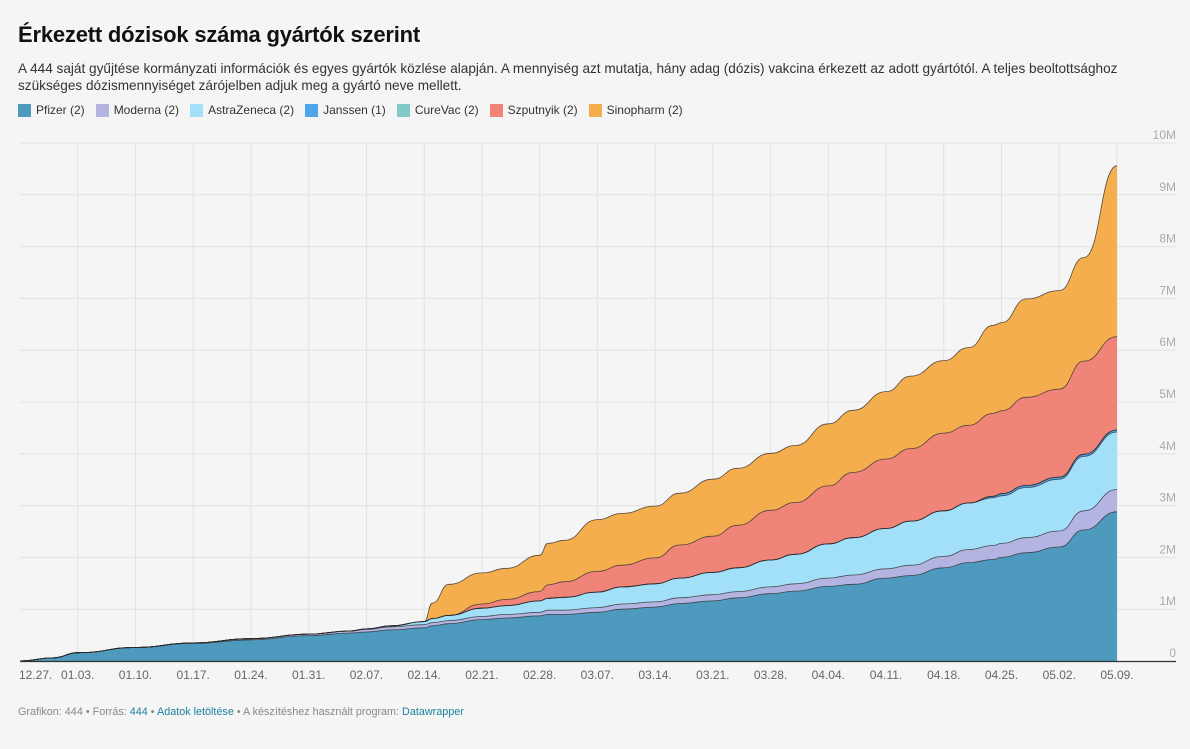 This screenshot has width=1190, height=749. I want to click on legend-label: Pfizer (2), so click(60, 110).